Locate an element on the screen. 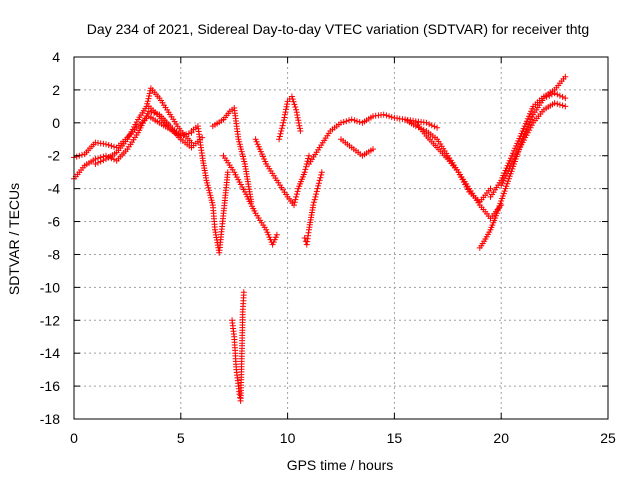 This screenshot has height=480, width=640. series-arc-a is located at coordinates (133, 137).